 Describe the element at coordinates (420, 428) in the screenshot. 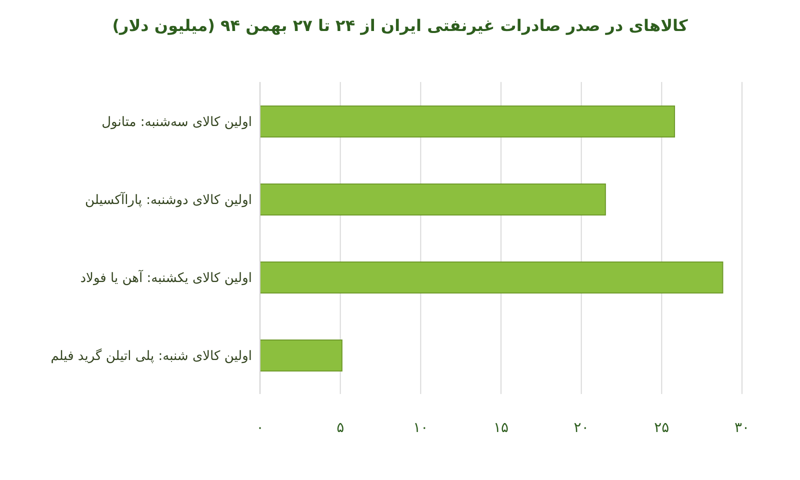

I see `x-tick-label: ۱۰` at that location.